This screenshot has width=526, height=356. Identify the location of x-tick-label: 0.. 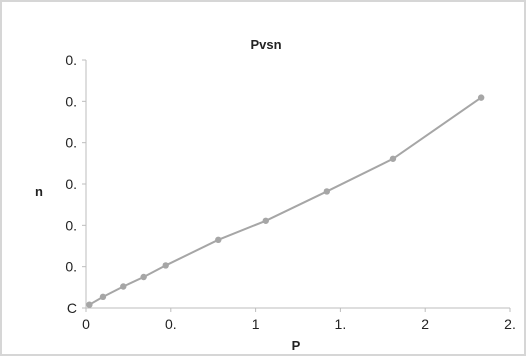
(171, 324).